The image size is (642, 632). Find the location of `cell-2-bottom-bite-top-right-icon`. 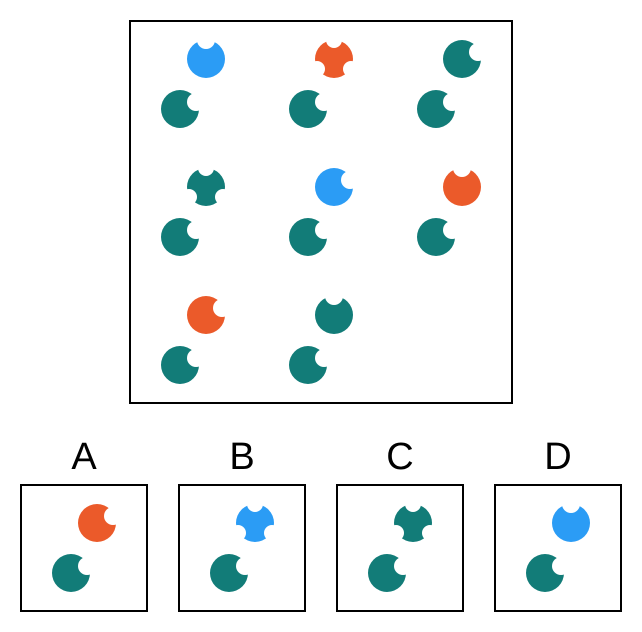

cell-2-bottom-bite-top-right-icon is located at coordinates (311, 109).